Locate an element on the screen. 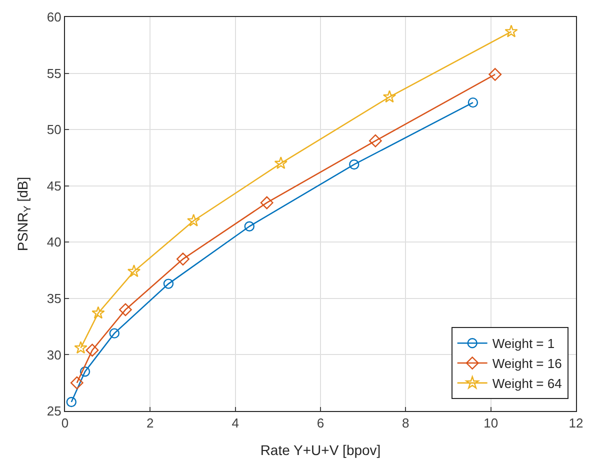 Image resolution: width=601 pixels, height=466 pixels. x-tick-label: 2 is located at coordinates (150, 423).